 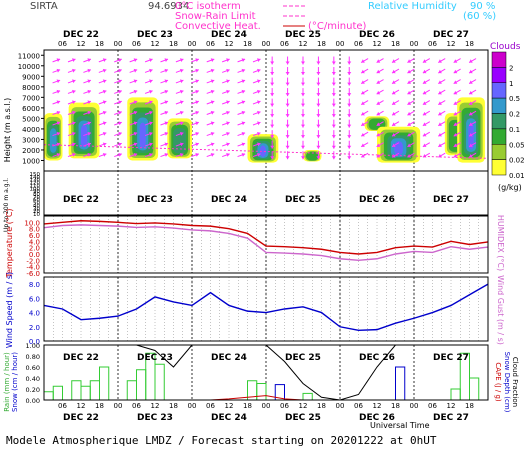 What do you see at coordinates (247, 406) in the screenshot?
I see `hour-label: 18` at bounding box center [247, 406].